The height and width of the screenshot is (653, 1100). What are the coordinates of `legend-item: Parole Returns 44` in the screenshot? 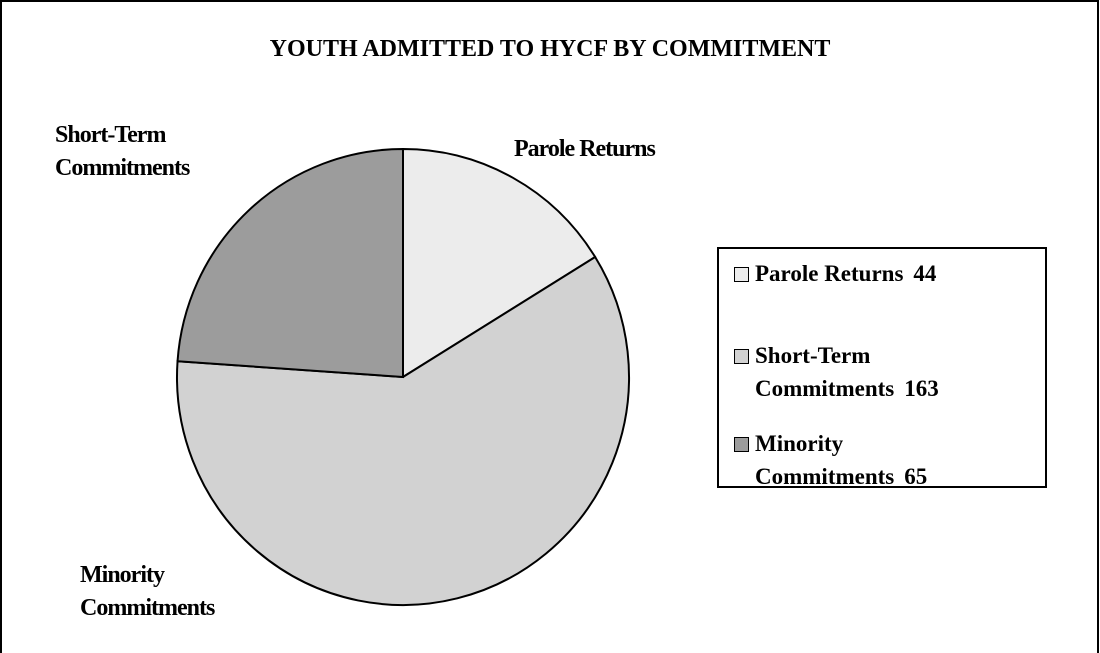 It's located at (869, 273).